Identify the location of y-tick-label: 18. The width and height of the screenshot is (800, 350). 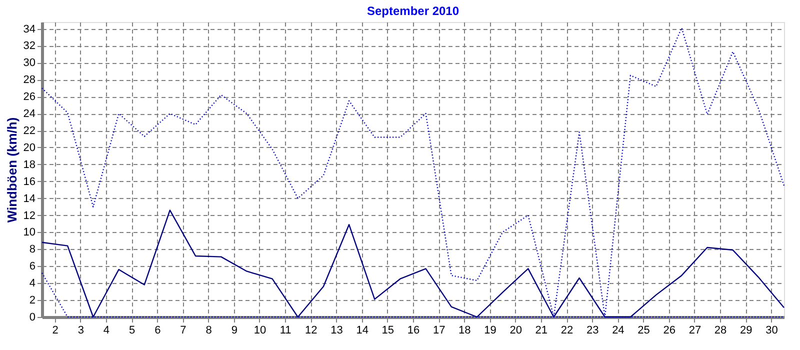
(29, 164).